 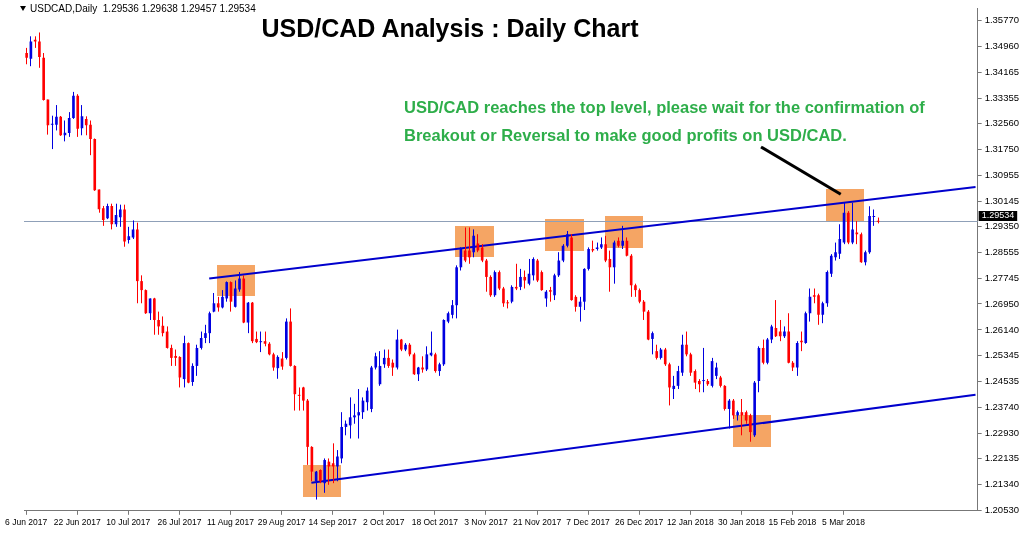 What do you see at coordinates (1001, 303) in the screenshot?
I see `y-tick-label: 1.26950` at bounding box center [1001, 303].